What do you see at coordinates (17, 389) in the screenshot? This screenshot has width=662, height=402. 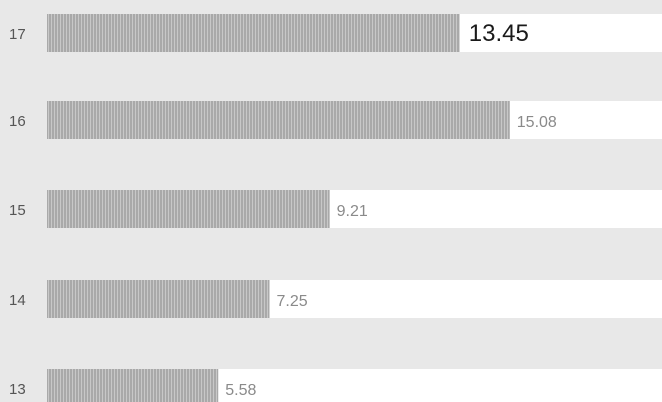 I see `category-label-13: 13` at bounding box center [17, 389].